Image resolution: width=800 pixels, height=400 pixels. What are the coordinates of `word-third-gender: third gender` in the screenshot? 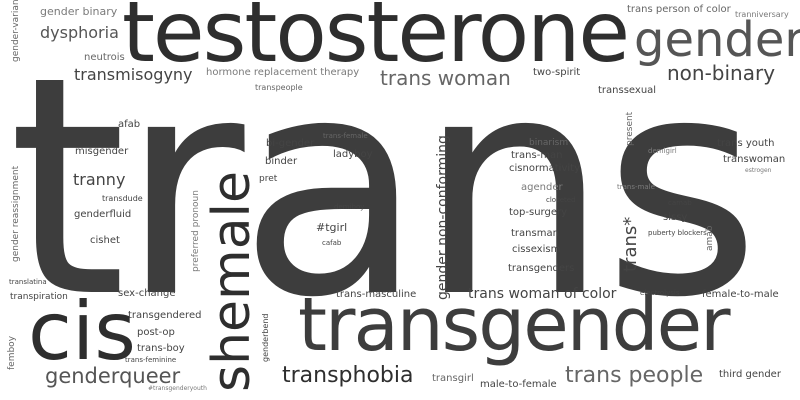 It's located at (750, 374).